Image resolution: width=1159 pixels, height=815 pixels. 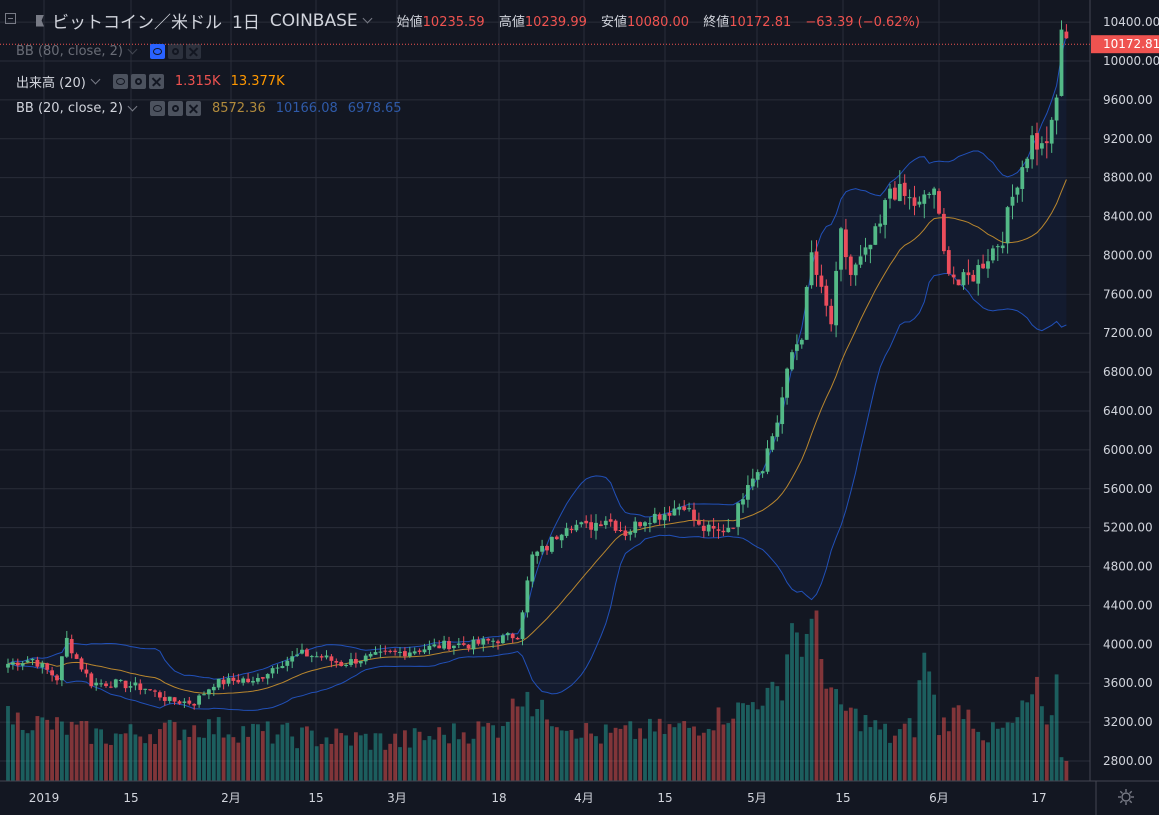 I want to click on volume-name: 出来高 (20), so click(x=51, y=83).